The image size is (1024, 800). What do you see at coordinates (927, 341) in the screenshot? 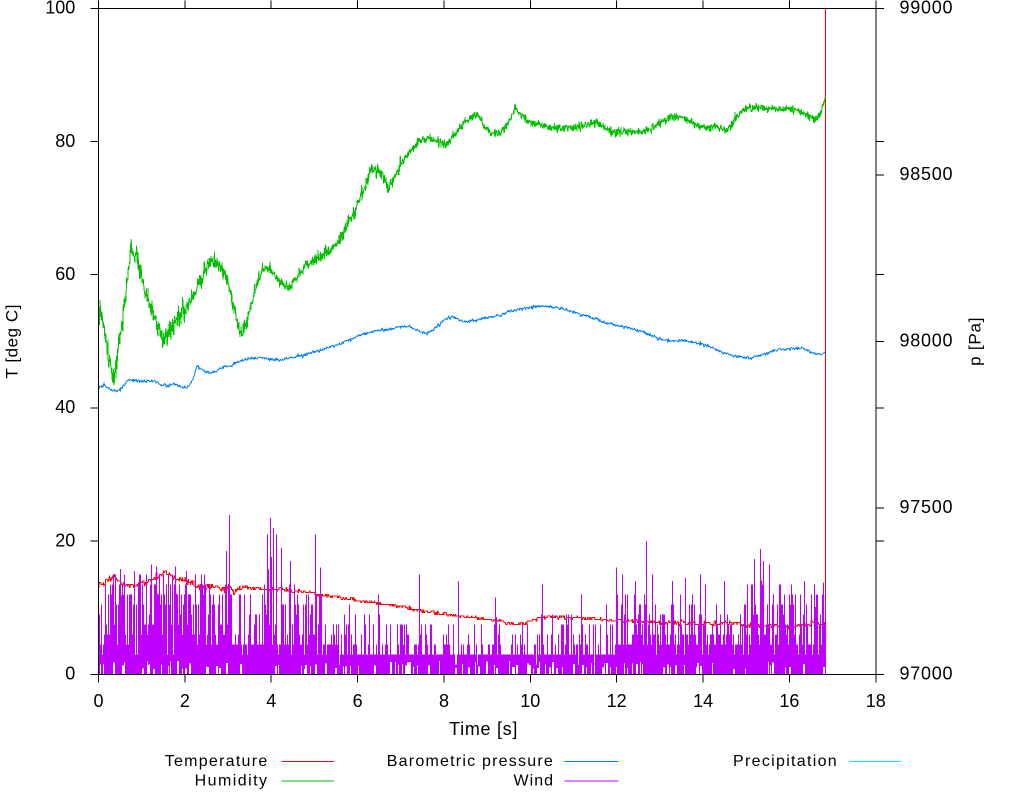
I see `svg-text: 98000` at bounding box center [927, 341].